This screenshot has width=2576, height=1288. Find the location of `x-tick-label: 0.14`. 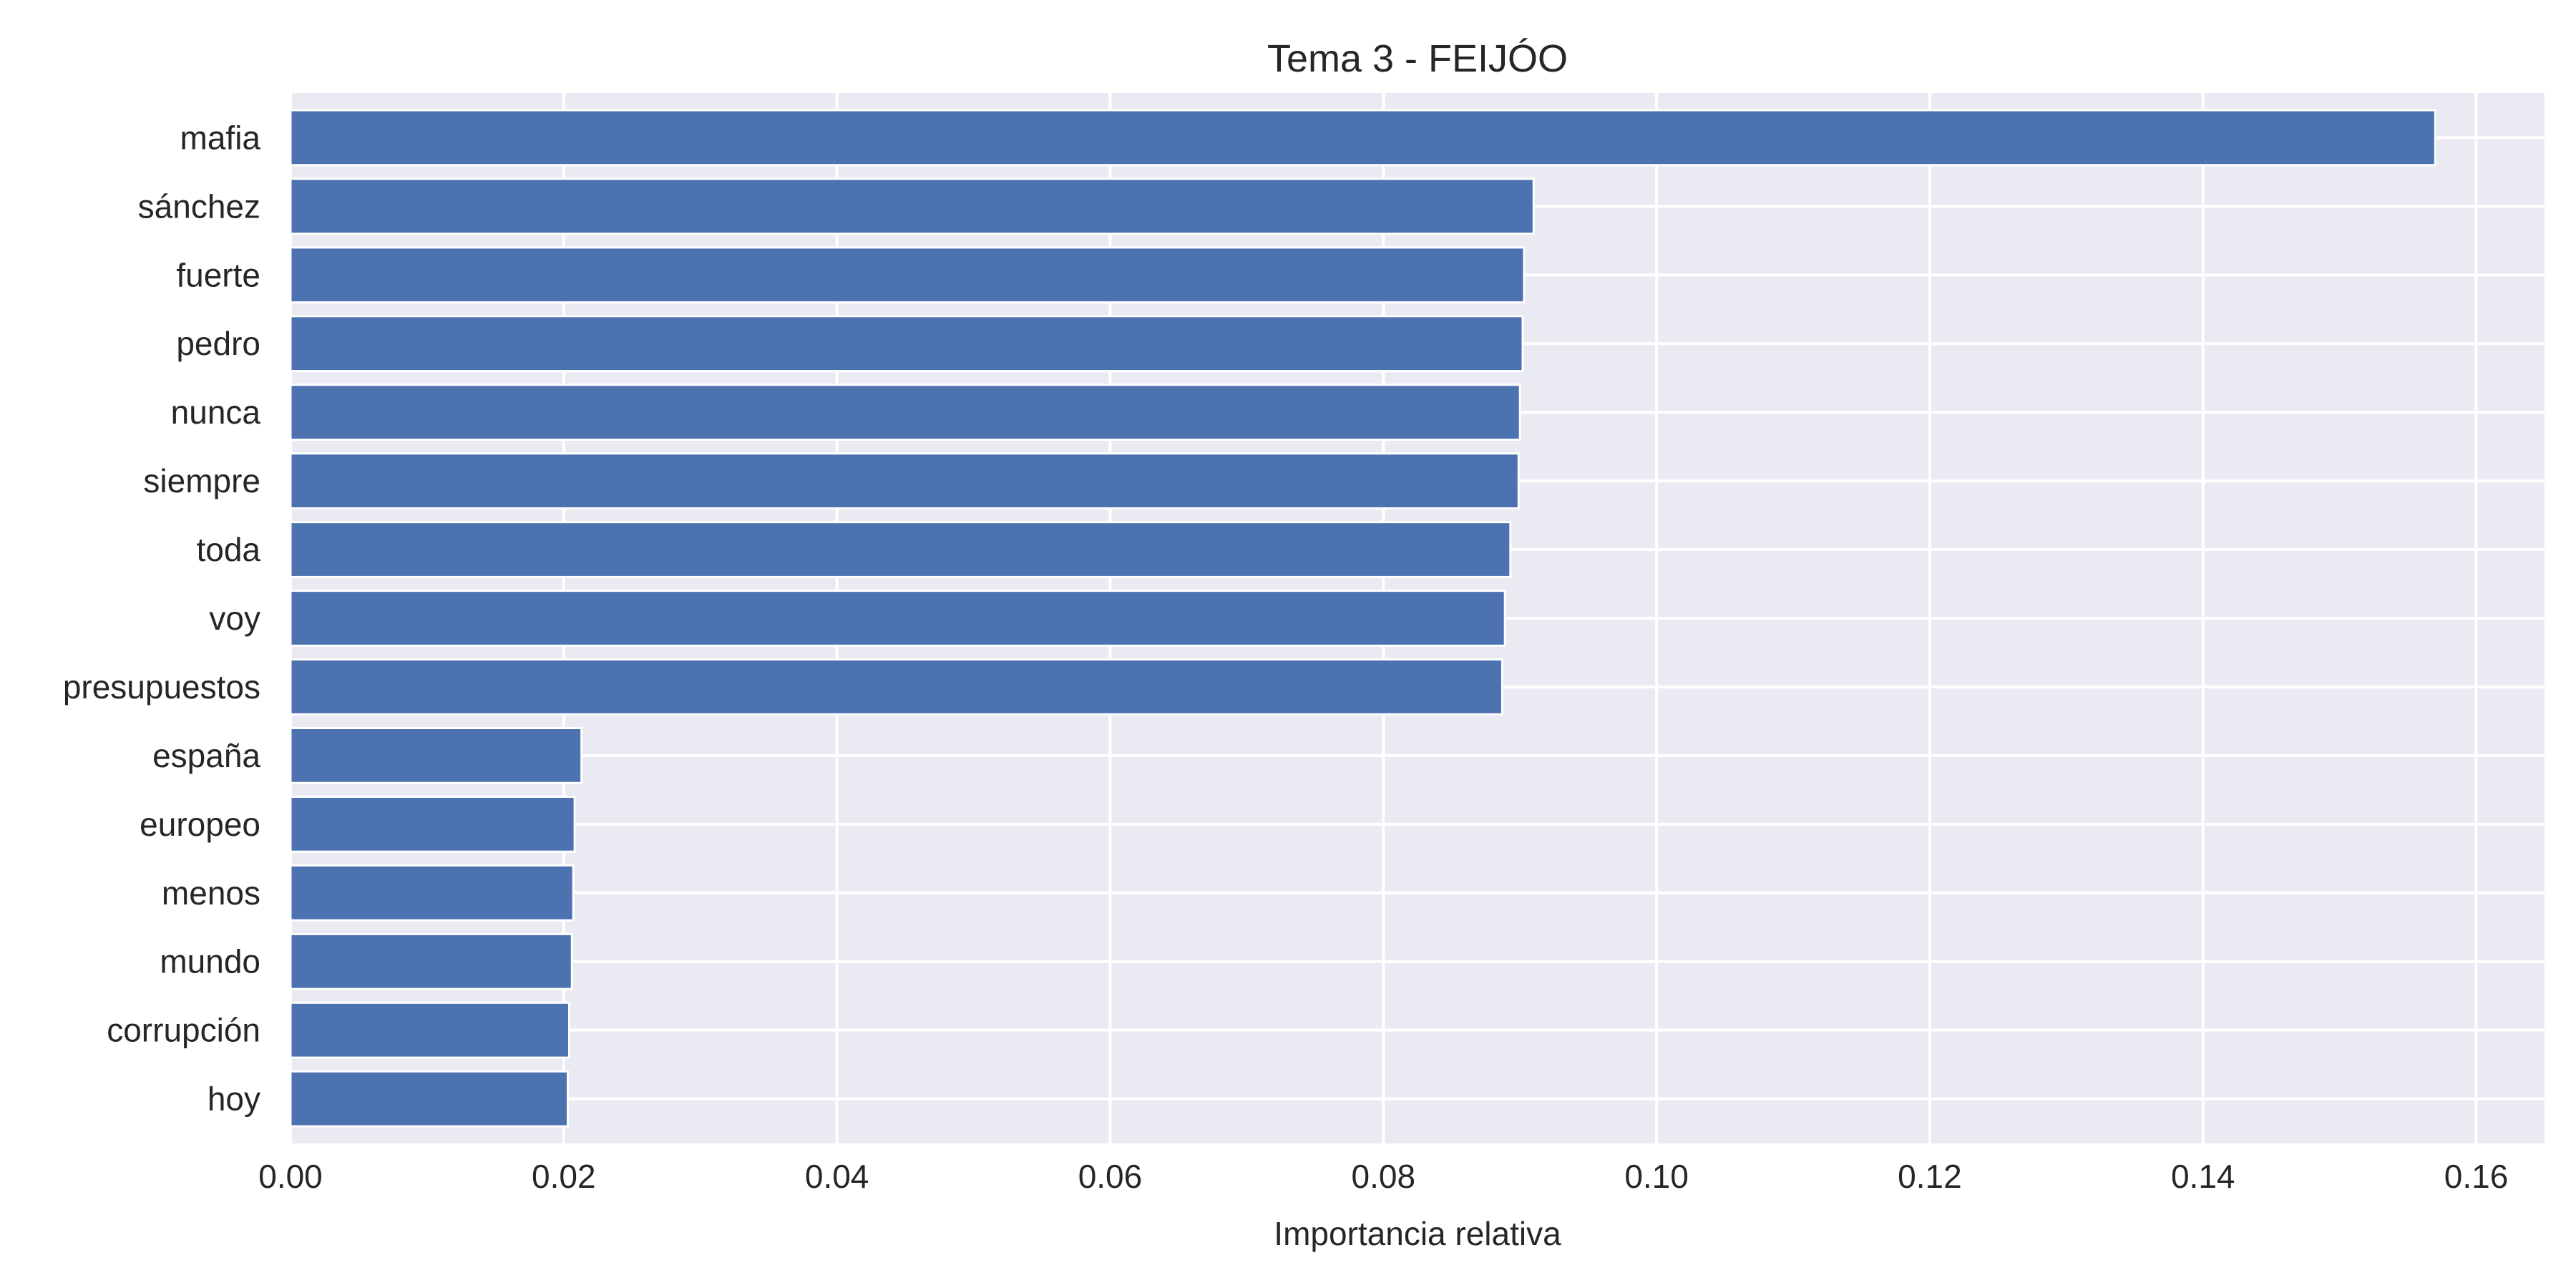

x-tick-label: 0.14 is located at coordinates (2203, 1176).